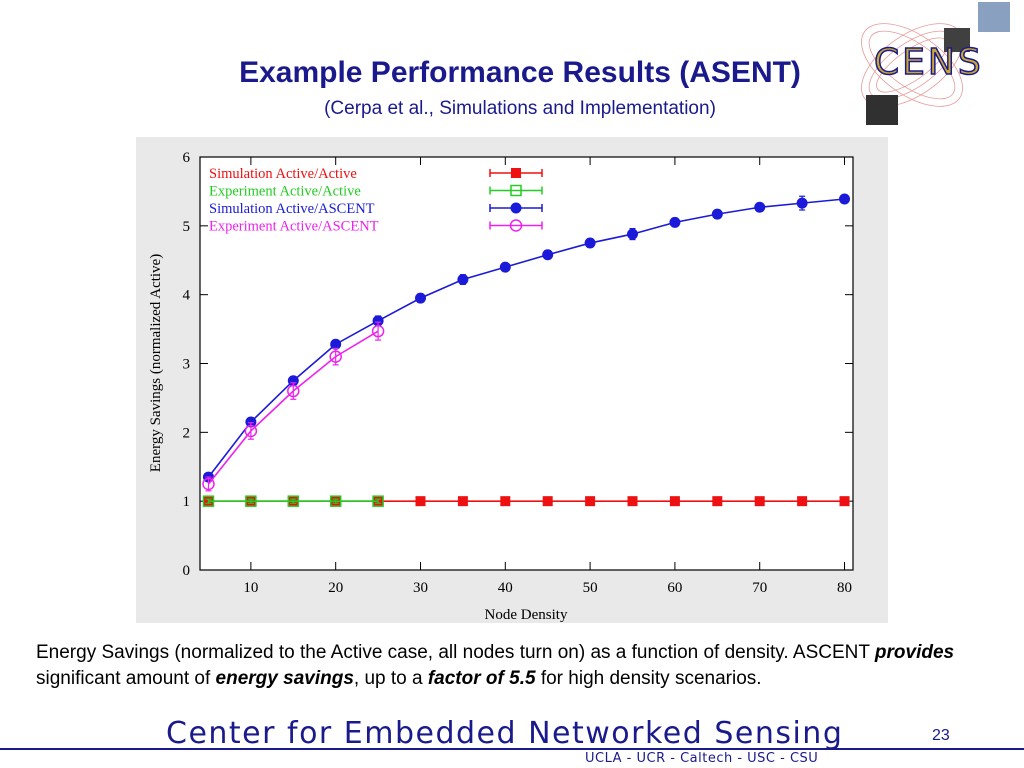 The height and width of the screenshot is (768, 1024). Describe the element at coordinates (294, 227) in the screenshot. I see `legend-label: Experiment Active/ASCENT` at that location.